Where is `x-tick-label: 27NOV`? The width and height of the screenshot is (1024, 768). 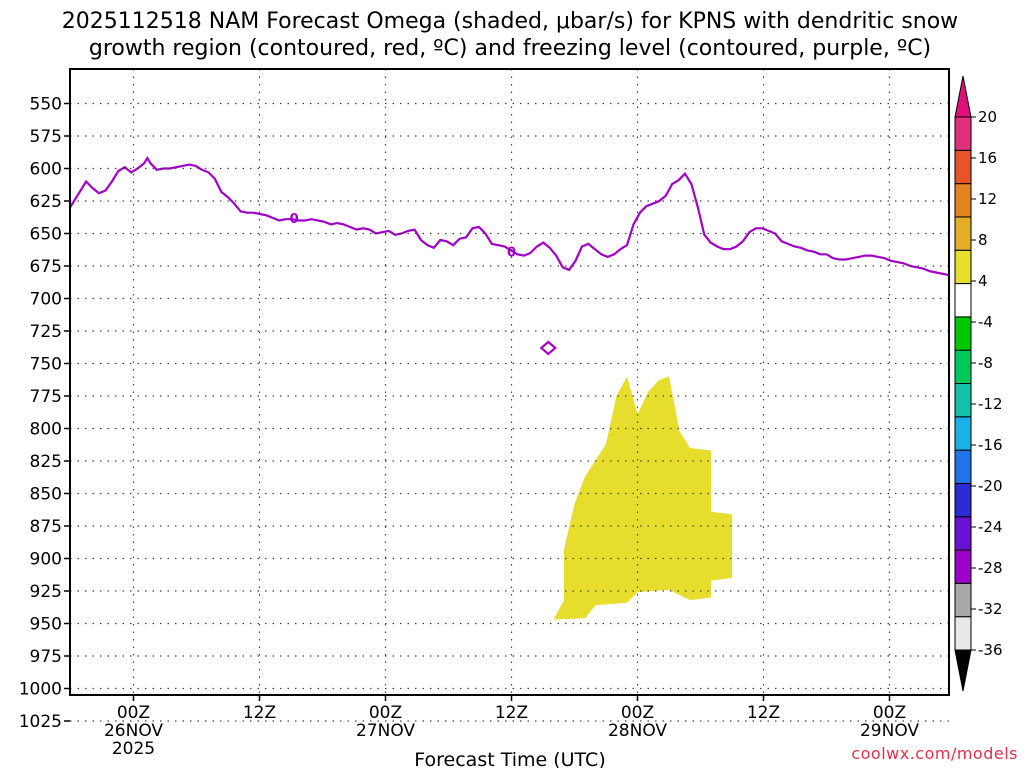
x-tick-label: 27NOV is located at coordinates (385, 731).